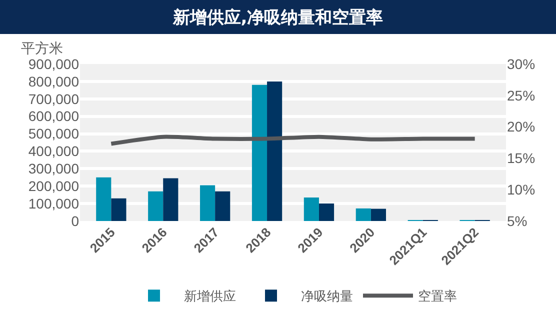  What do you see at coordinates (75, 220) in the screenshot?
I see `y-tick-label: 0` at bounding box center [75, 220].